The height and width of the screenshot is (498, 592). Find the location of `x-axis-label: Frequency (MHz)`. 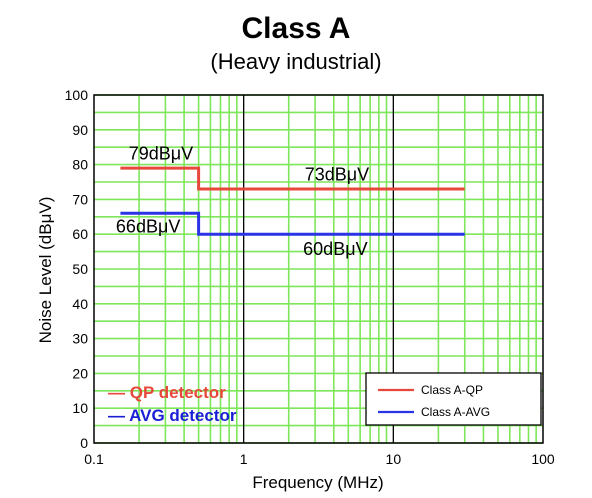

x-axis-label: Frequency (MHz) is located at coordinates (317, 482).